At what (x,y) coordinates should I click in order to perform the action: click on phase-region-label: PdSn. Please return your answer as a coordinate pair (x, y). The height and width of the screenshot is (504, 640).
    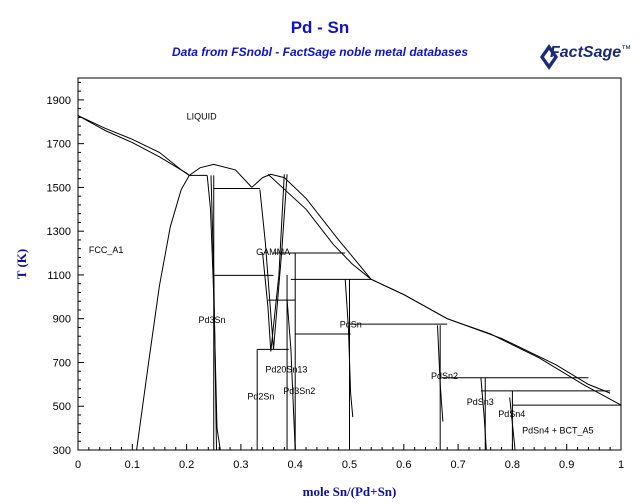
    Looking at the image, I should click on (351, 324).